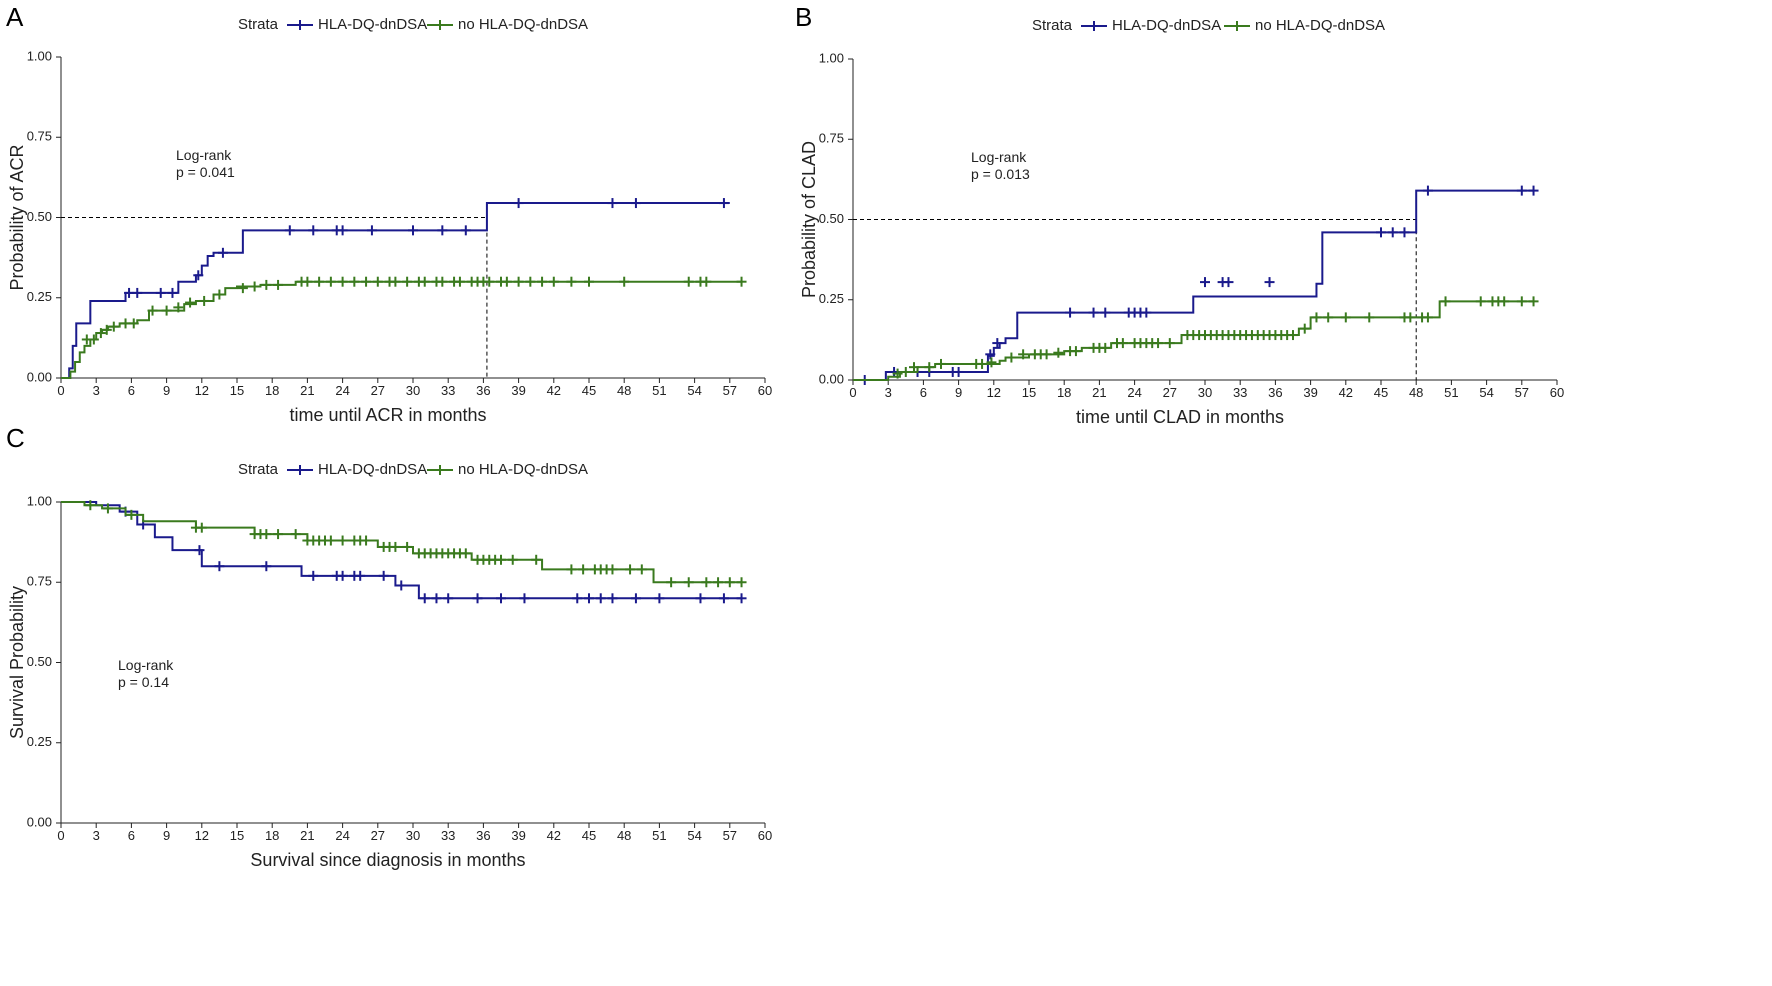 The height and width of the screenshot is (986, 1772). I want to click on panel-b-legend: Strata HLA-DQ-dnDSA no HLA-DQ-dnDSA, so click(1208, 25).